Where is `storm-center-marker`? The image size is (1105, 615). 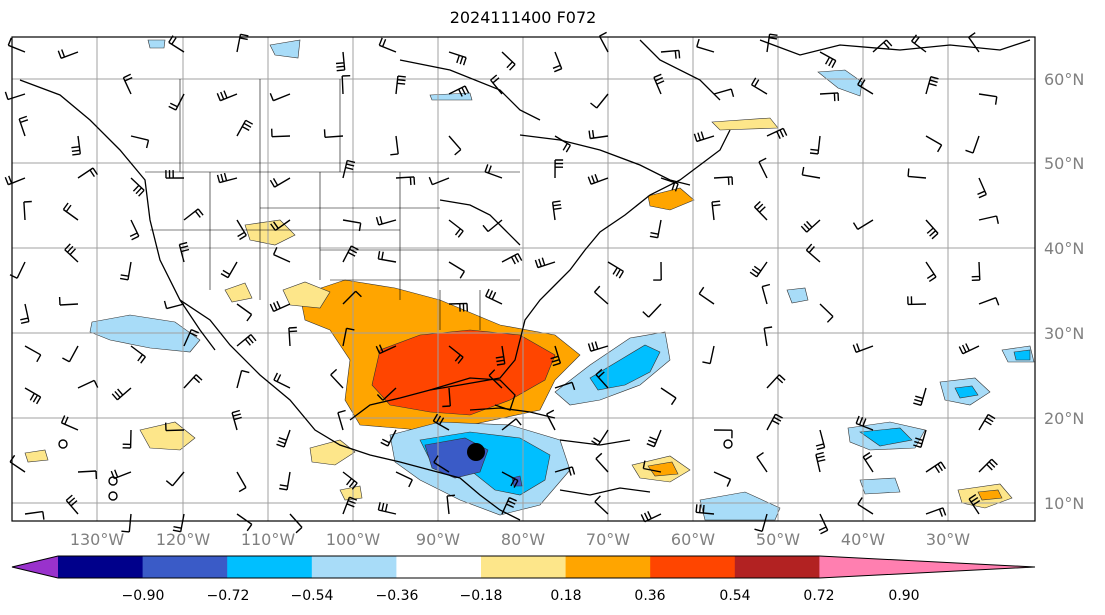
storm-center-marker is located at coordinates (476, 452).